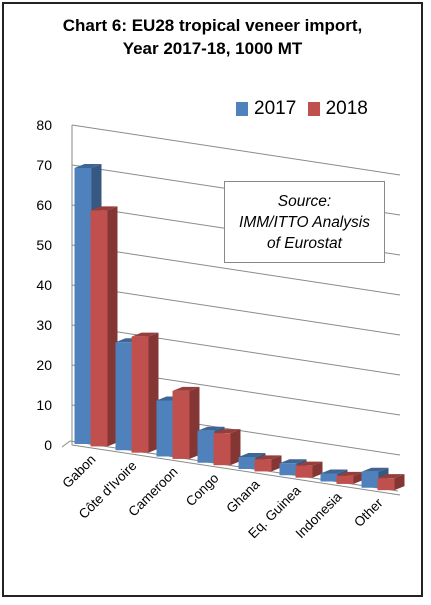 Image resolution: width=431 pixels, height=605 pixels. Describe the element at coordinates (276, 463) in the screenshot. I see `bar-ghana-2018-side` at that location.